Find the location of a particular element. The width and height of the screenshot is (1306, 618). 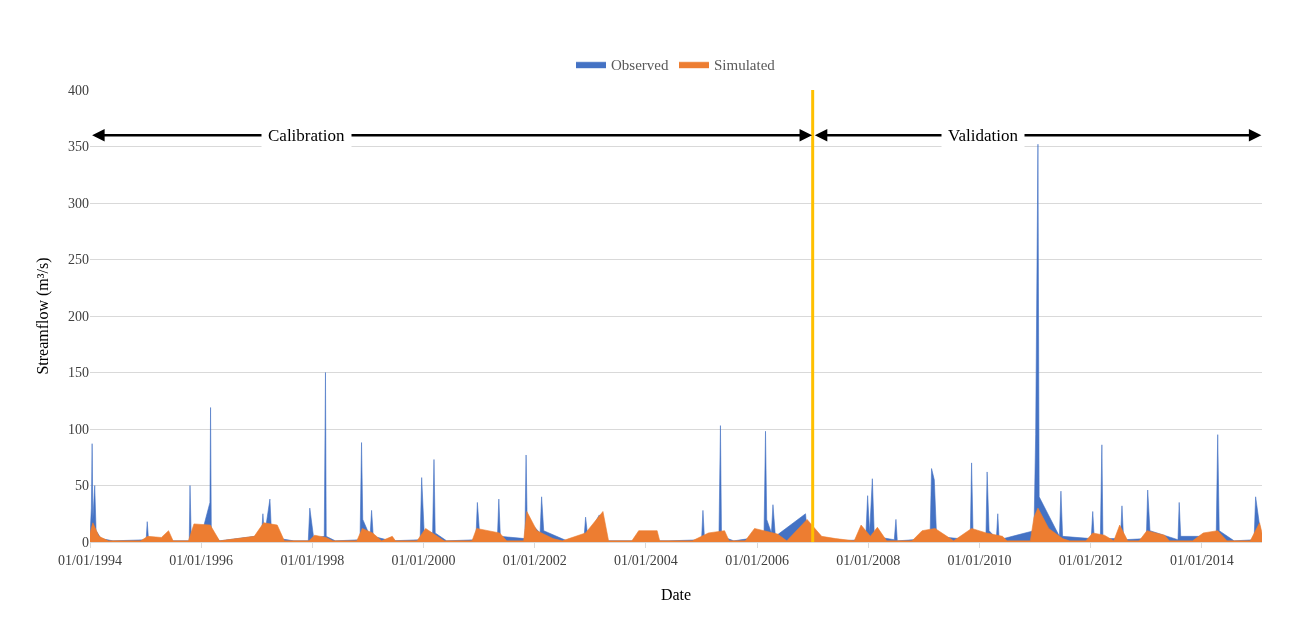

annotation: Validation is located at coordinates (983, 135).